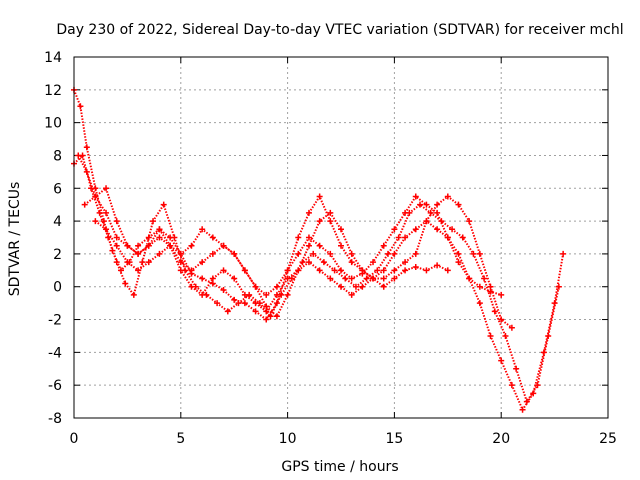 The image size is (640, 480). What do you see at coordinates (288, 439) in the screenshot?
I see `x-tick-label: 10` at bounding box center [288, 439].